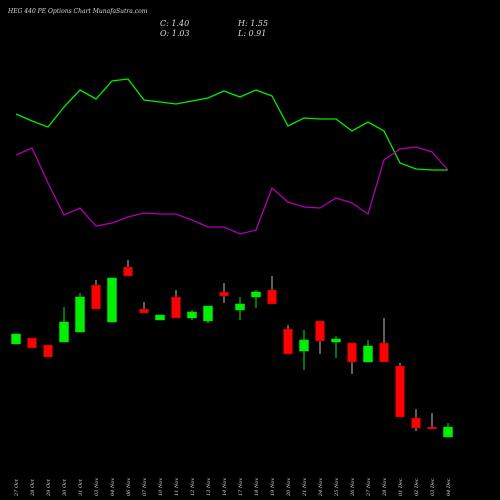 The width and height of the screenshot is (500, 500). Describe the element at coordinates (49, 487) in the screenshot. I see `x-tick-label: 29 Oct` at that location.